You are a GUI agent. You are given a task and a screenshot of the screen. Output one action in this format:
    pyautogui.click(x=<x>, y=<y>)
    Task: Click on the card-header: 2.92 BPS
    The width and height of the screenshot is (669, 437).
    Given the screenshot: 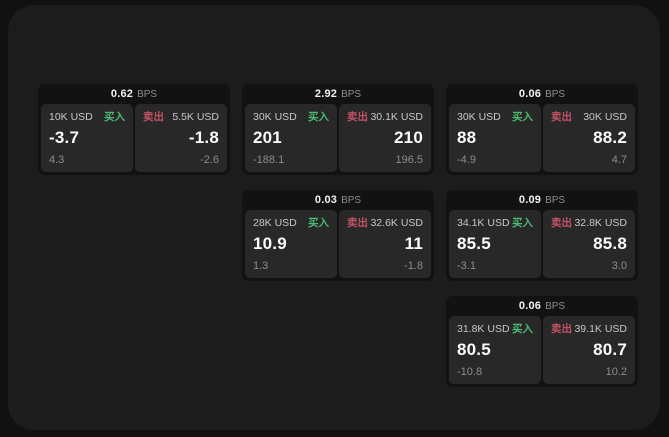 What is the action you would take?
    pyautogui.click(x=338, y=94)
    